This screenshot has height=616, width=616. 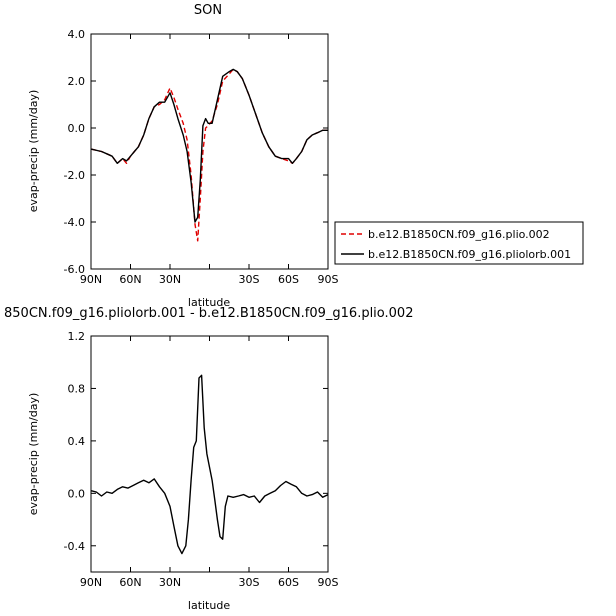 What do you see at coordinates (77, 493) in the screenshot?
I see `bottom-y-tick-label: 0.0` at bounding box center [77, 493].